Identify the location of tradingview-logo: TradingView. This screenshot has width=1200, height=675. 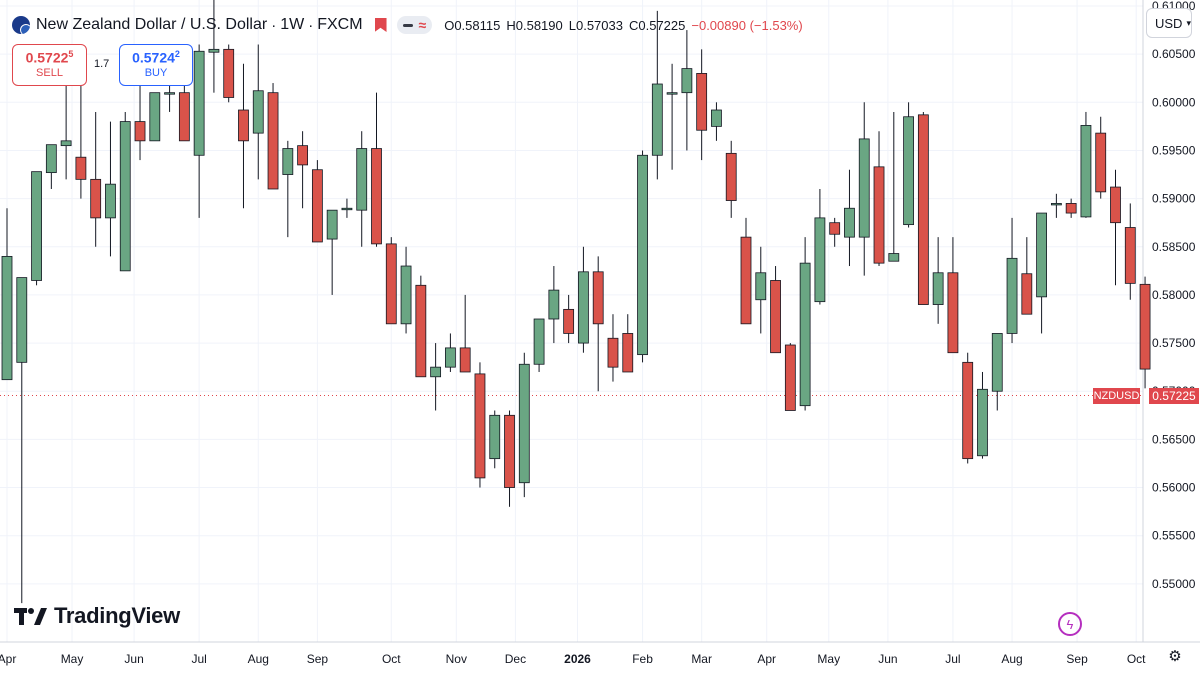
(97, 616).